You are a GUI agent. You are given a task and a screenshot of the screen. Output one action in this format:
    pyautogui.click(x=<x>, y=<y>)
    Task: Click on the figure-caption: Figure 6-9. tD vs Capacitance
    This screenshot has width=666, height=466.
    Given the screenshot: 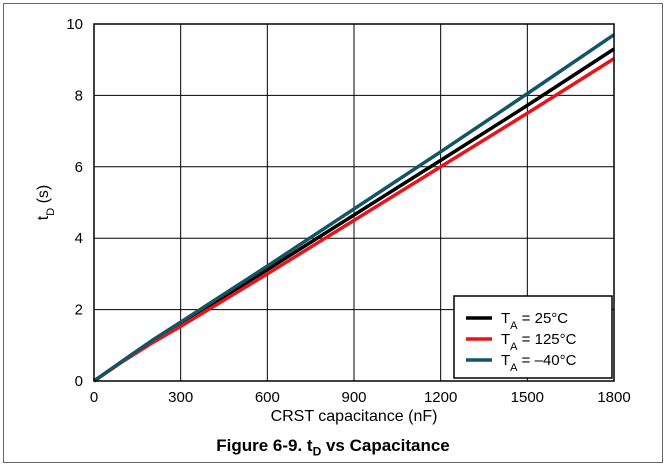 What is the action you would take?
    pyautogui.click(x=333, y=447)
    